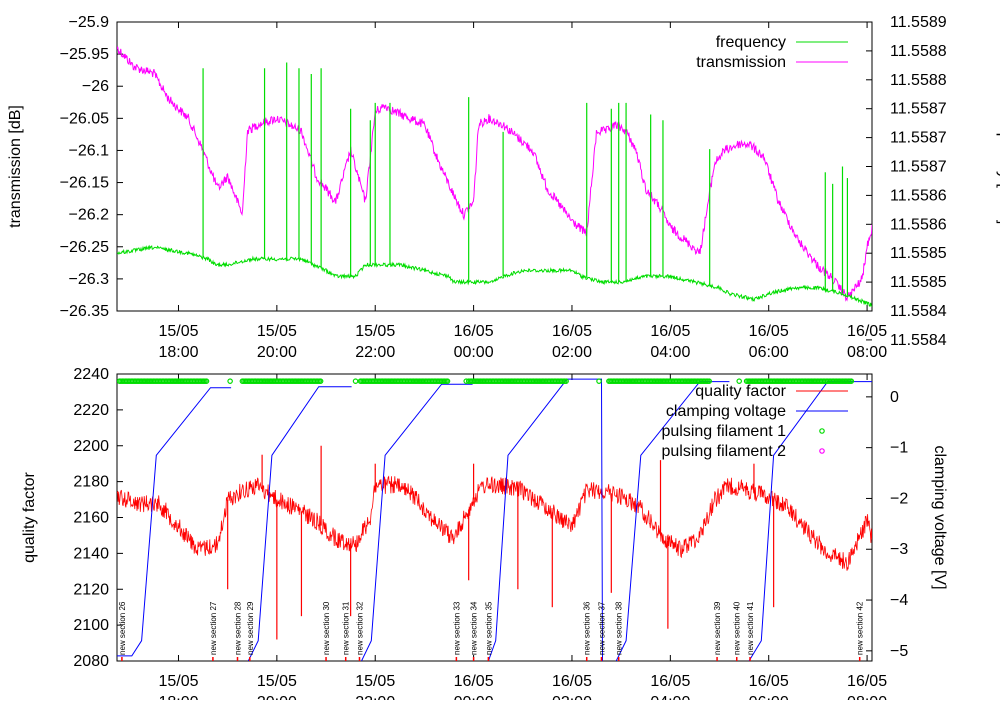 Image resolution: width=1000 pixels, height=705 pixels. Describe the element at coordinates (84, 54) in the screenshot. I see `y-tick-label: −25.95` at that location.